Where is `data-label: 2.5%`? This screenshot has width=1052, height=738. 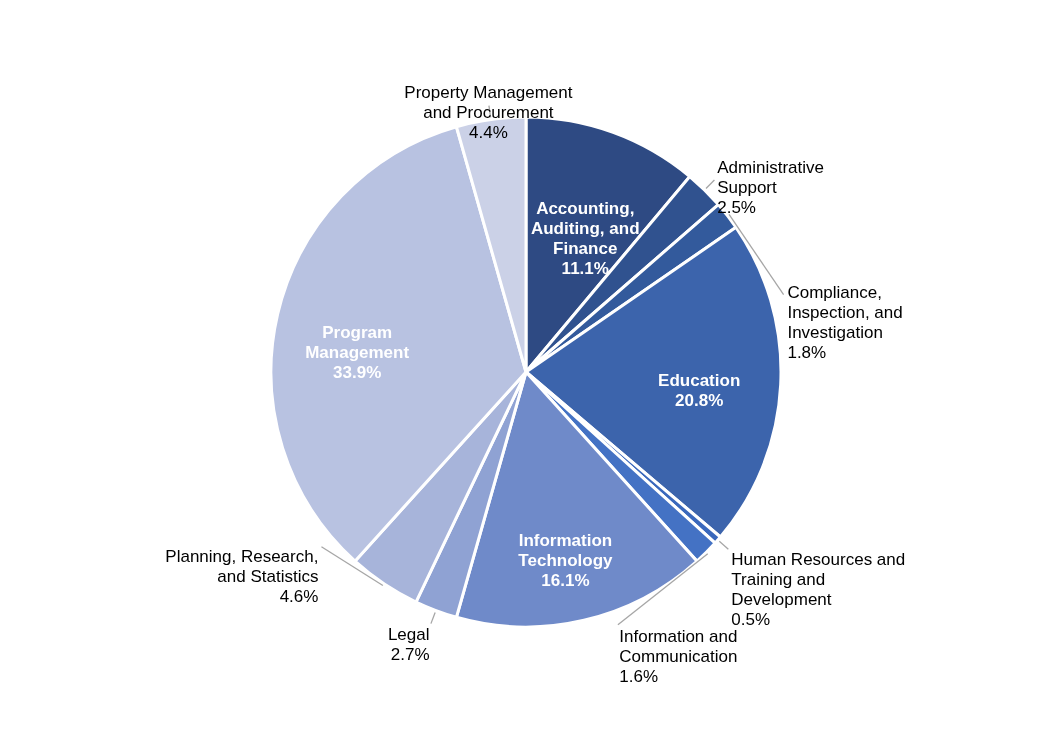 data-label: 2.5% is located at coordinates (736, 208).